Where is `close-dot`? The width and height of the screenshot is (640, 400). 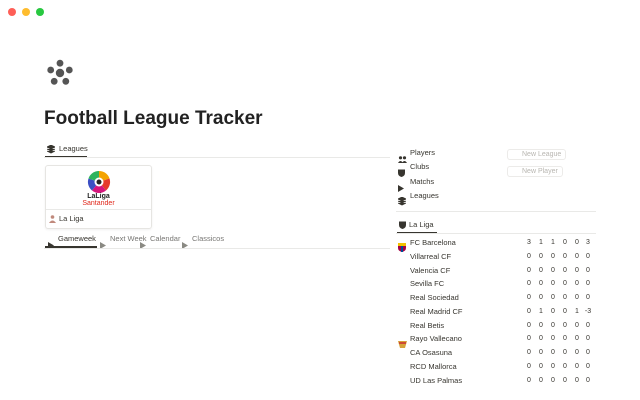 close-dot is located at coordinates (12, 12).